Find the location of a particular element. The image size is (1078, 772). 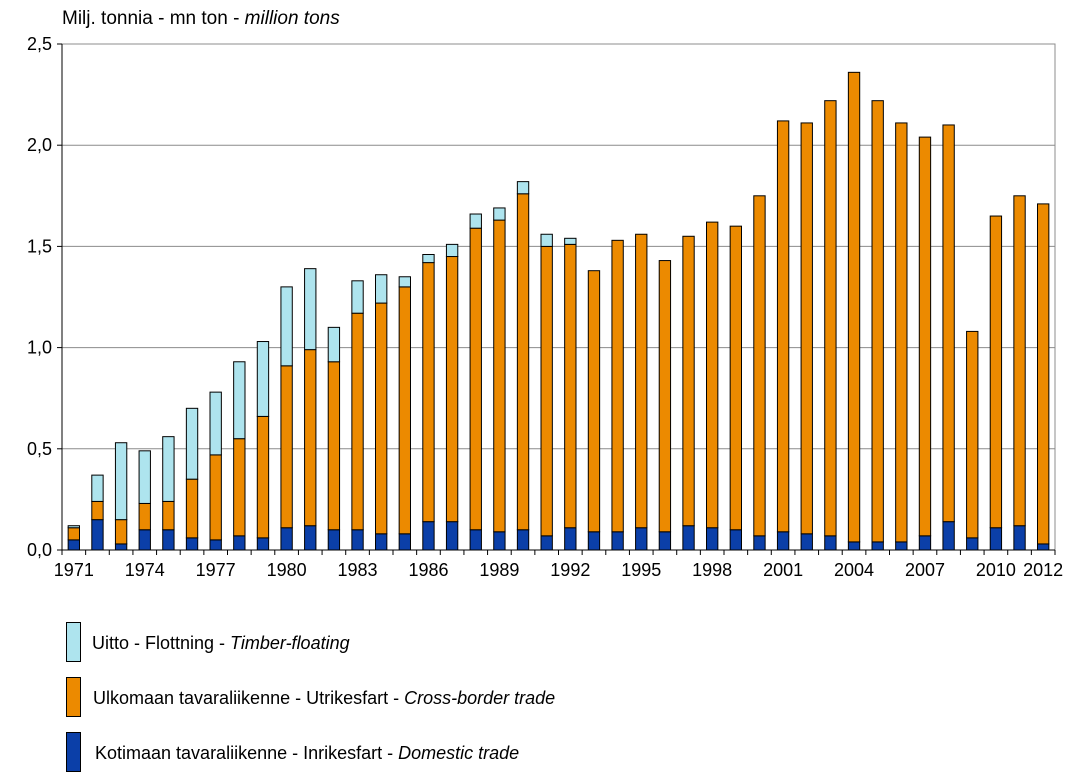

bar-domestic-trade-1975 is located at coordinates (168, 540).